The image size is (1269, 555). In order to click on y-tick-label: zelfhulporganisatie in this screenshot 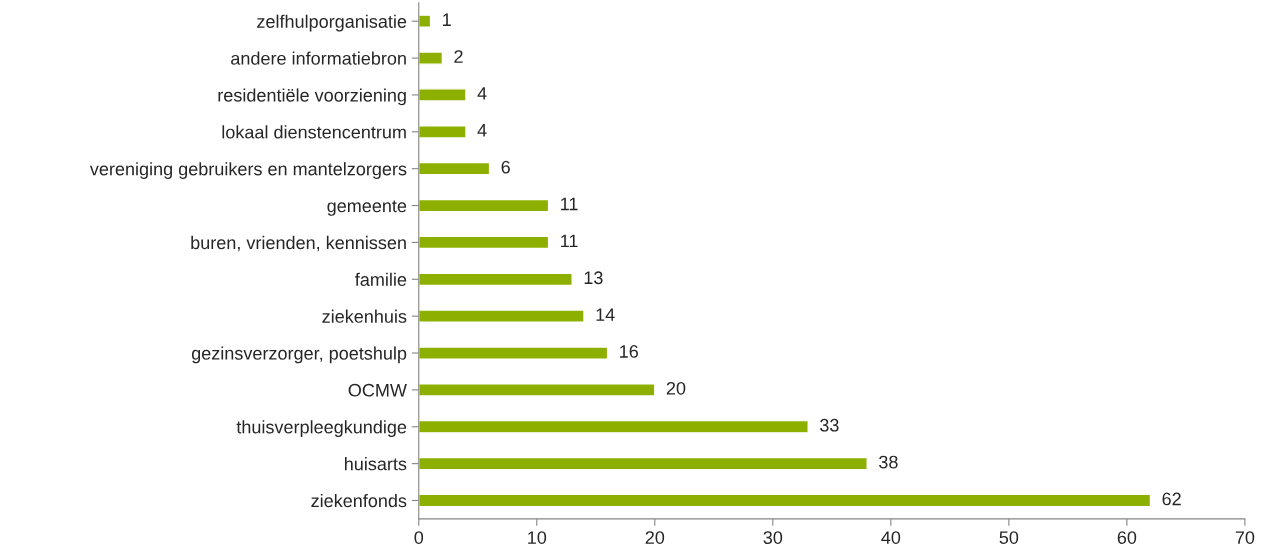, I will do `click(332, 23)`.